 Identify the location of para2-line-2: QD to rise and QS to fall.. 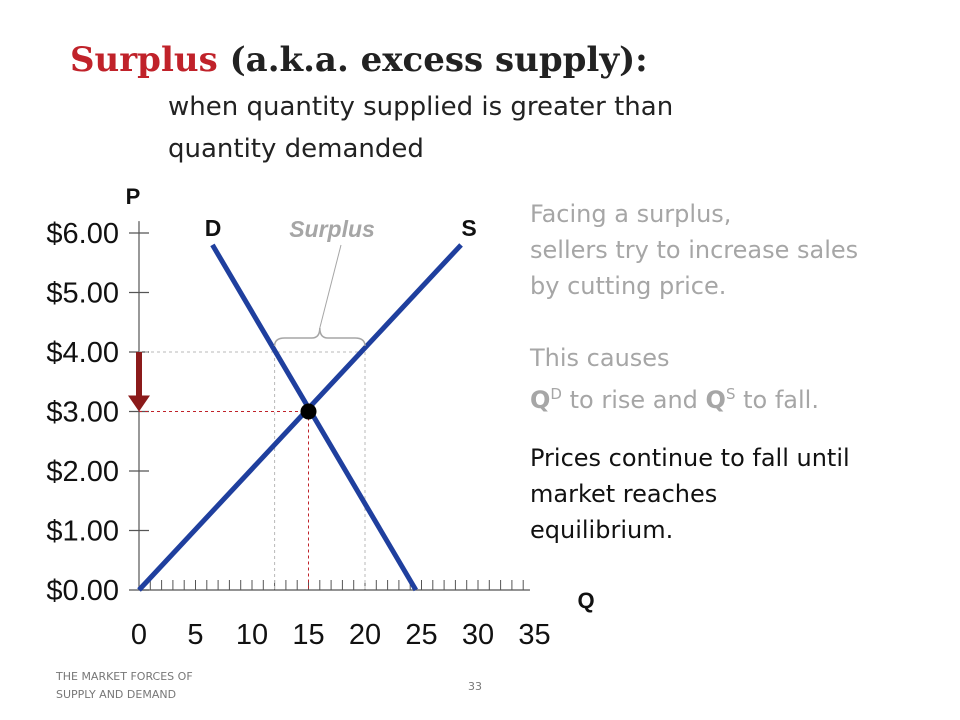
(735, 397).